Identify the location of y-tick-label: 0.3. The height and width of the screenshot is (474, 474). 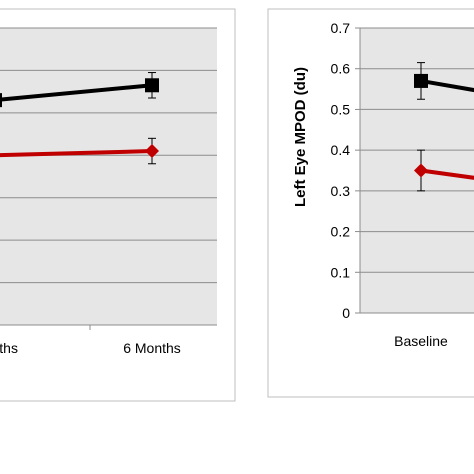
(341, 191).